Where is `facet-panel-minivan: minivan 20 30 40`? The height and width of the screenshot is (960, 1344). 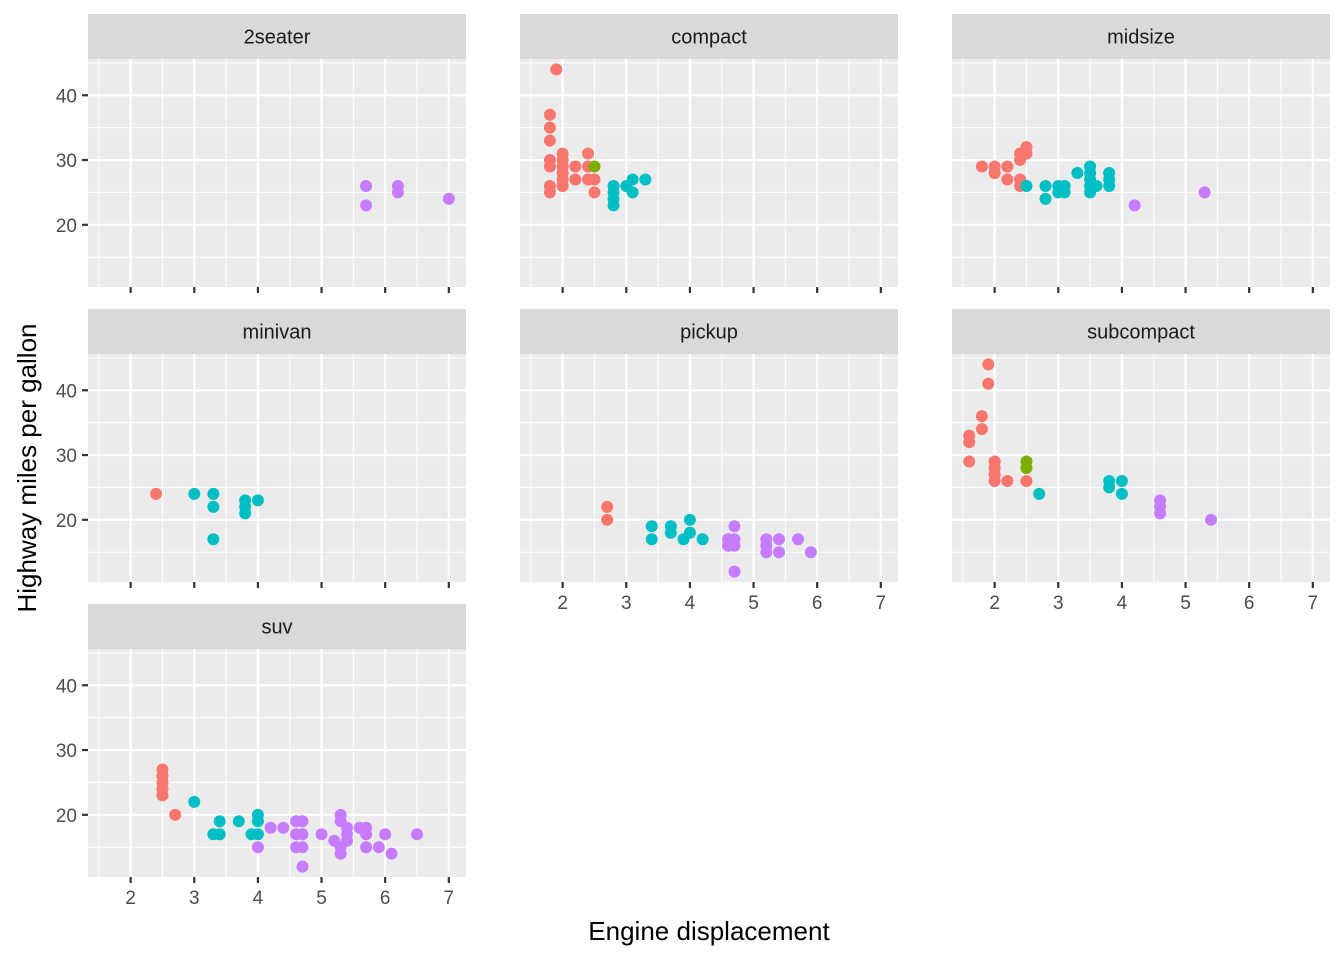 facet-panel-minivan: minivan 20 30 40 is located at coordinates (261, 448).